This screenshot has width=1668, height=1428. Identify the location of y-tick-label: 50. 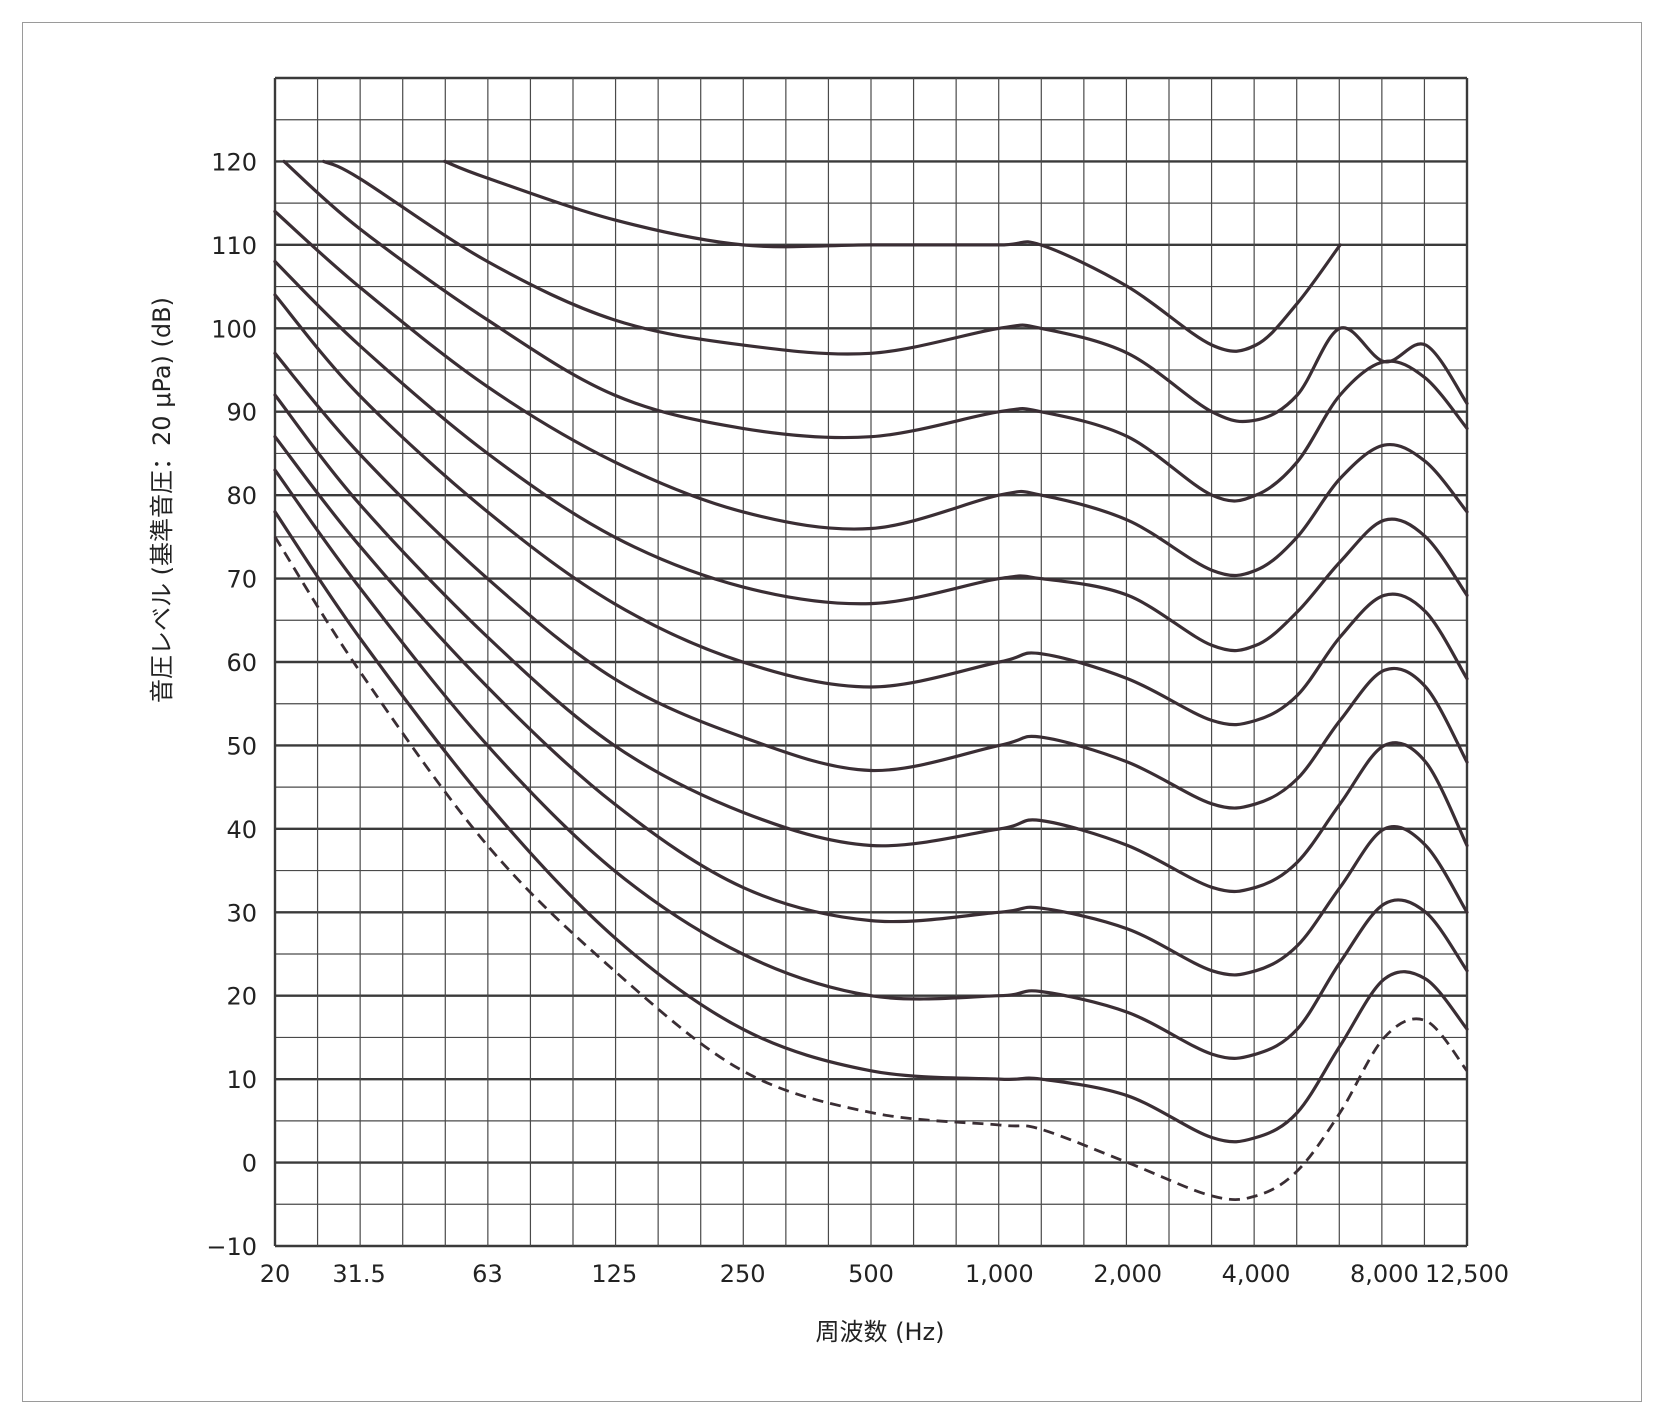
(241, 746).